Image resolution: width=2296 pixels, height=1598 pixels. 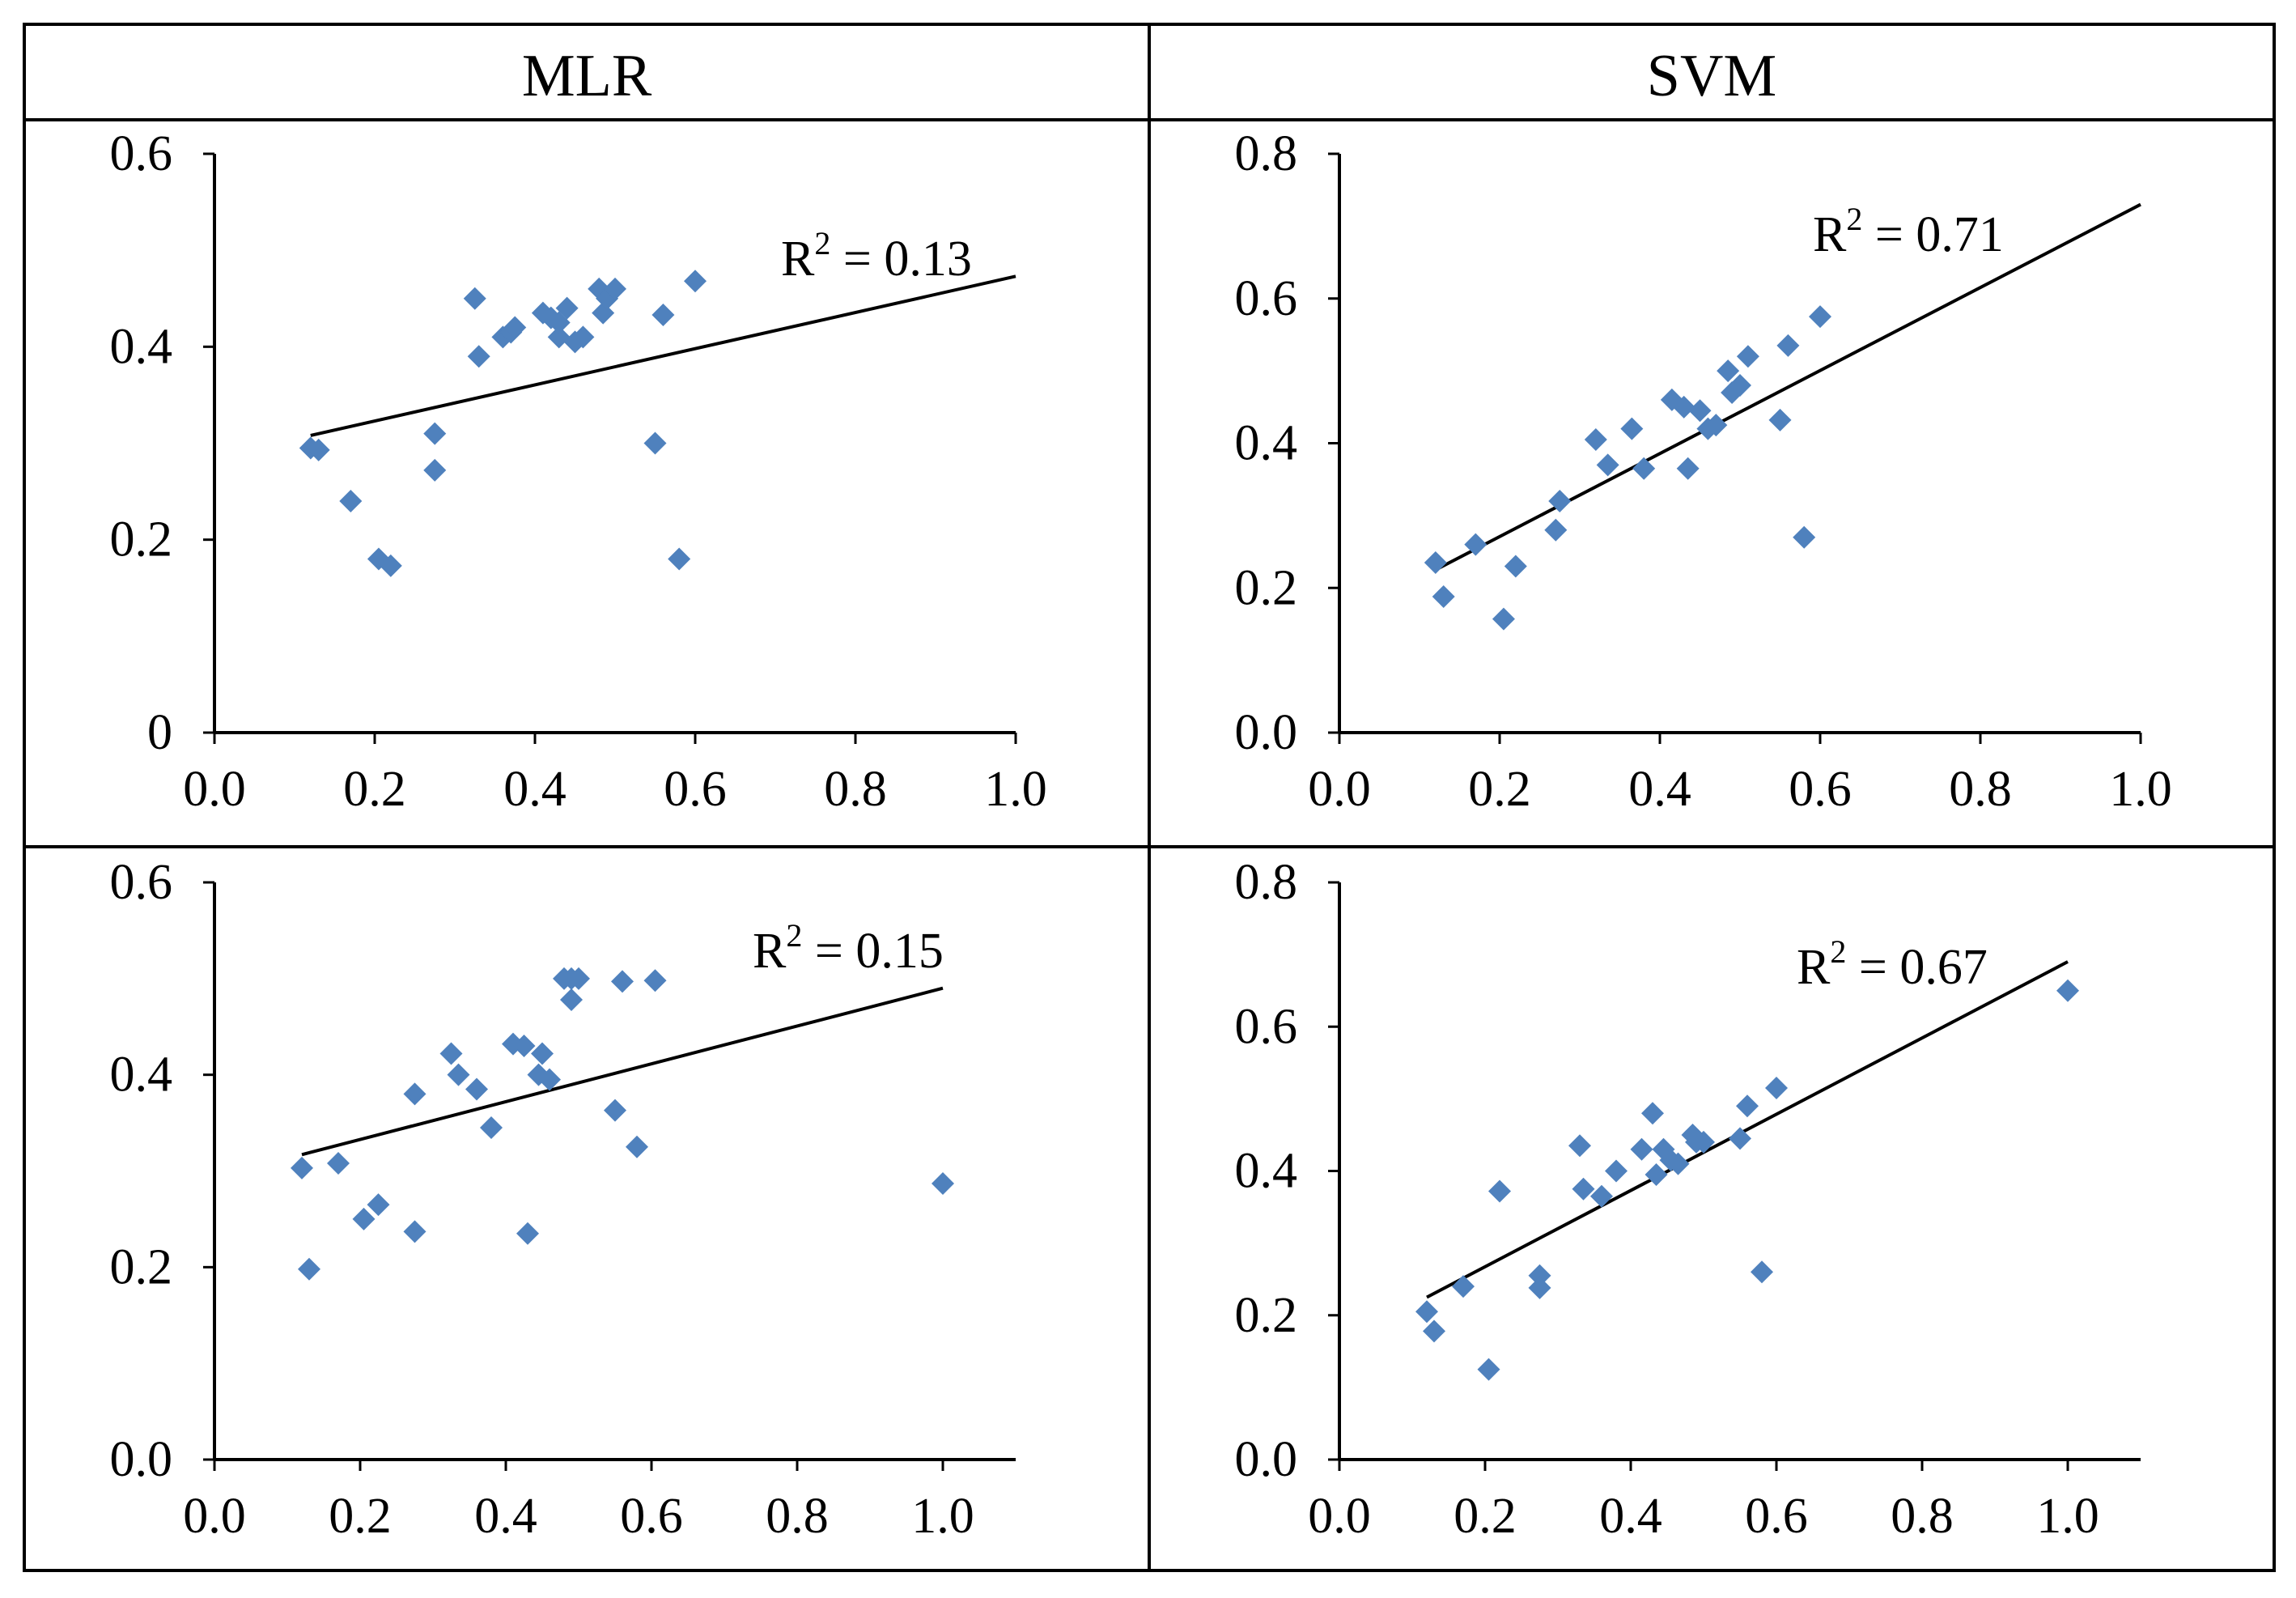 I want to click on x-tick-label: 0.8, so click(x=855, y=789).